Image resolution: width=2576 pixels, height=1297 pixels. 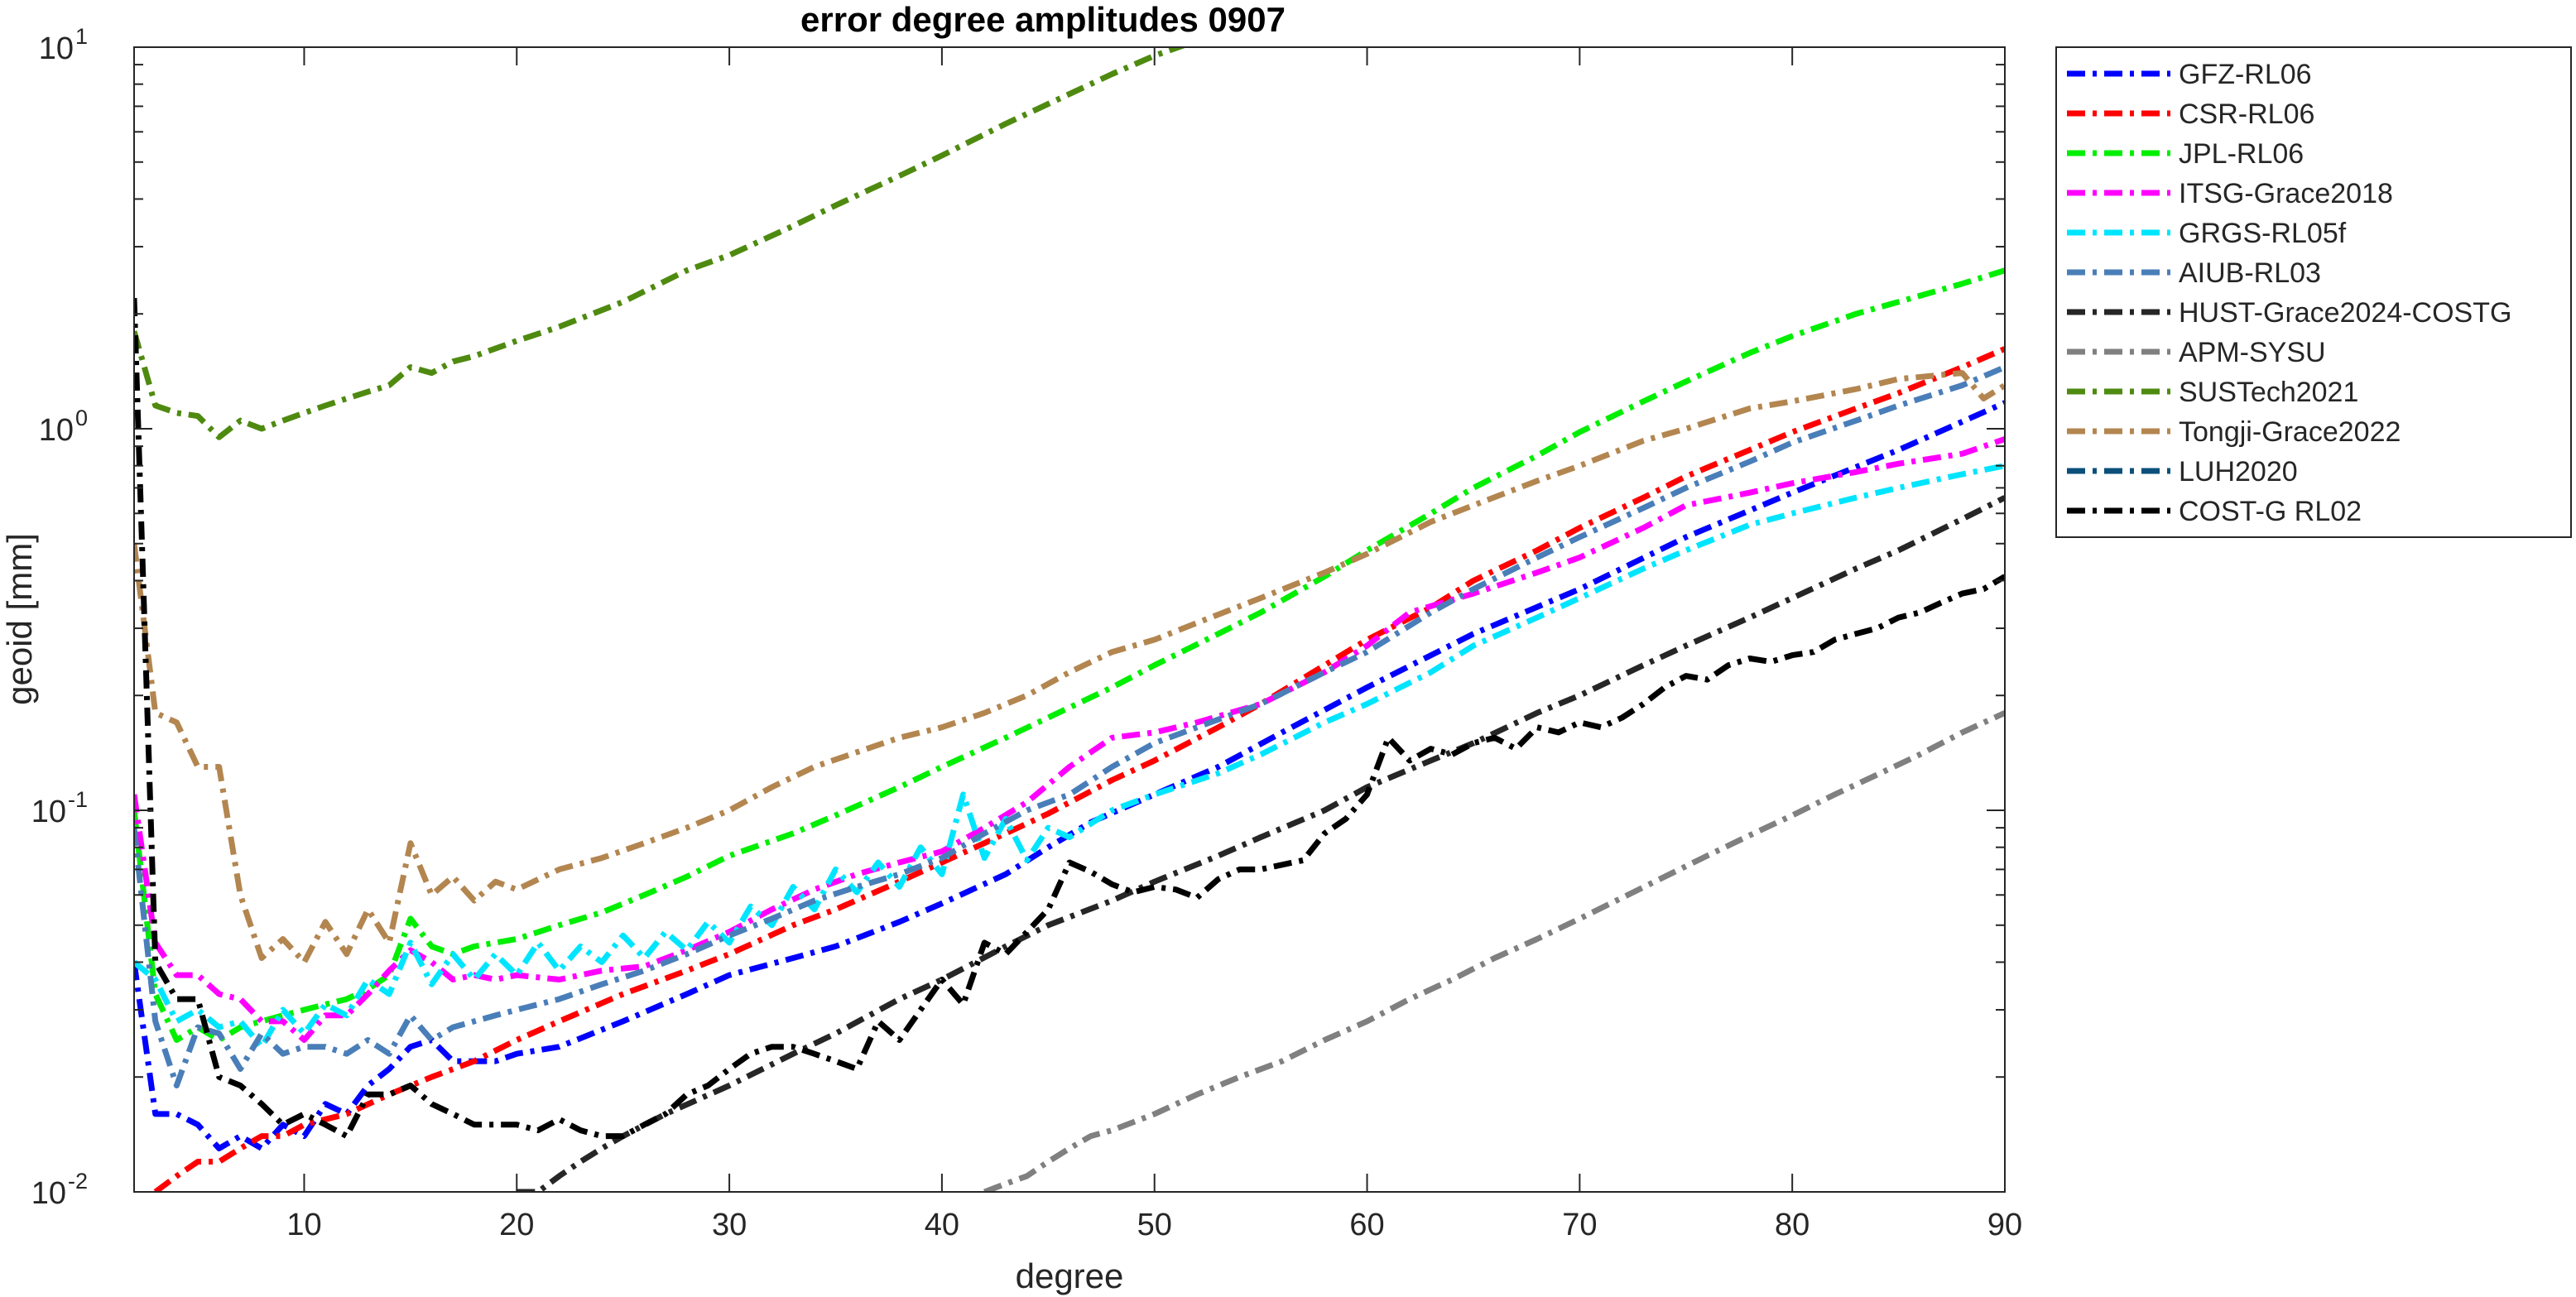 I want to click on x-tick-label: 30, so click(x=729, y=1225).